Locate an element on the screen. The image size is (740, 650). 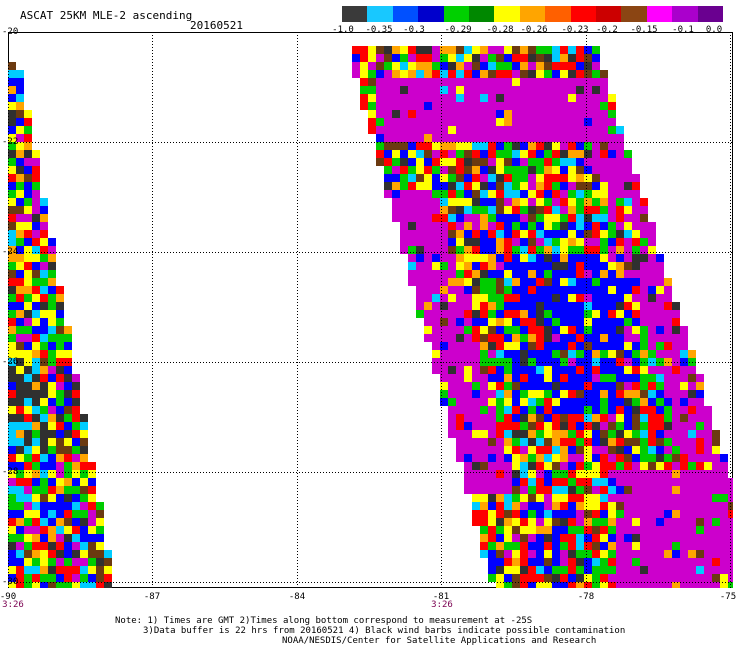
product-title: ASCAT 25KM MLE-2 ascending is located at coordinates (106, 15).